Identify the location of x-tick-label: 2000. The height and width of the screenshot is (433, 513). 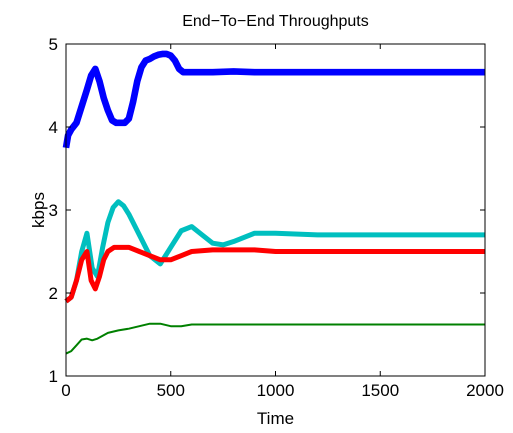
(485, 390).